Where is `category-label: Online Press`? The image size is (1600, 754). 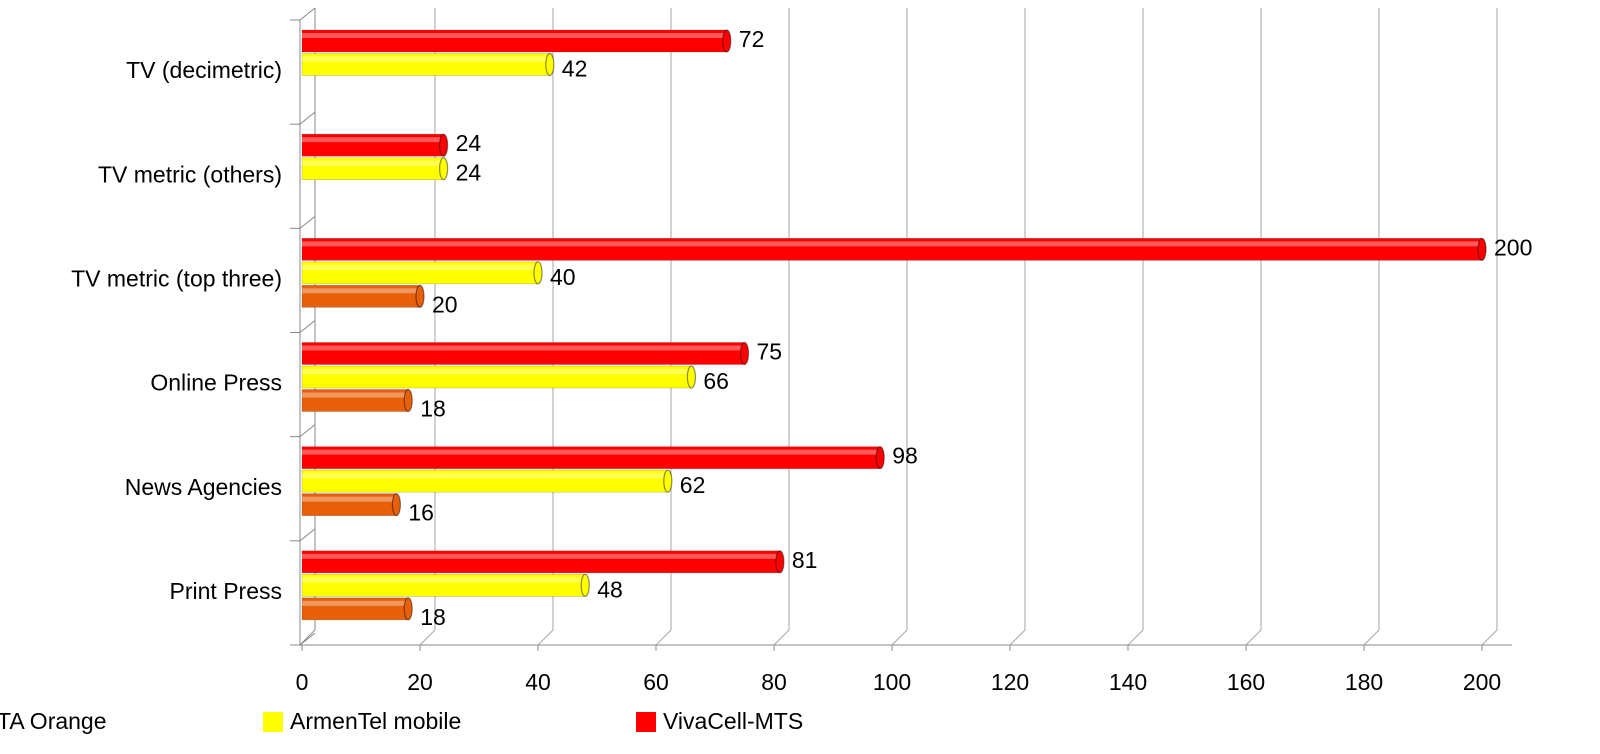 category-label: Online Press is located at coordinates (216, 383).